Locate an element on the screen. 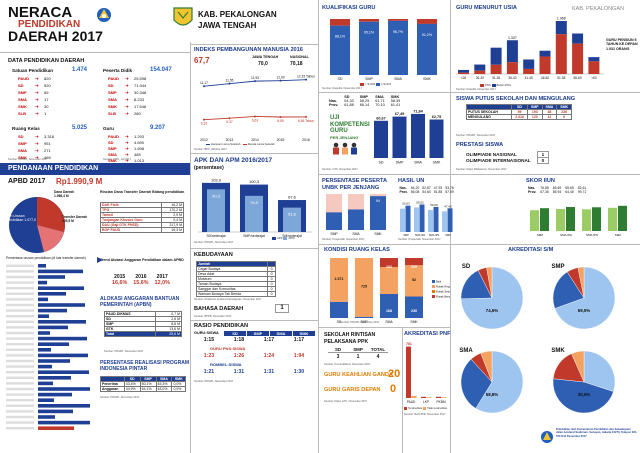 The image size is (640, 453). lulusan-cell: 61,71 is located at coordinates (380, 101).